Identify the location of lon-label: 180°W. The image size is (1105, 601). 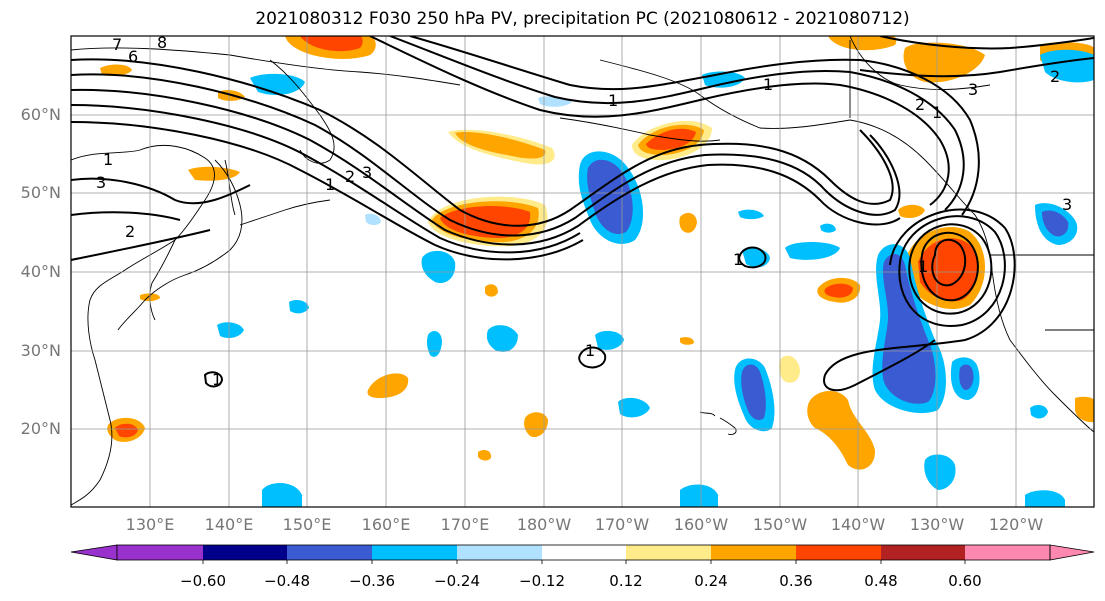
(544, 524).